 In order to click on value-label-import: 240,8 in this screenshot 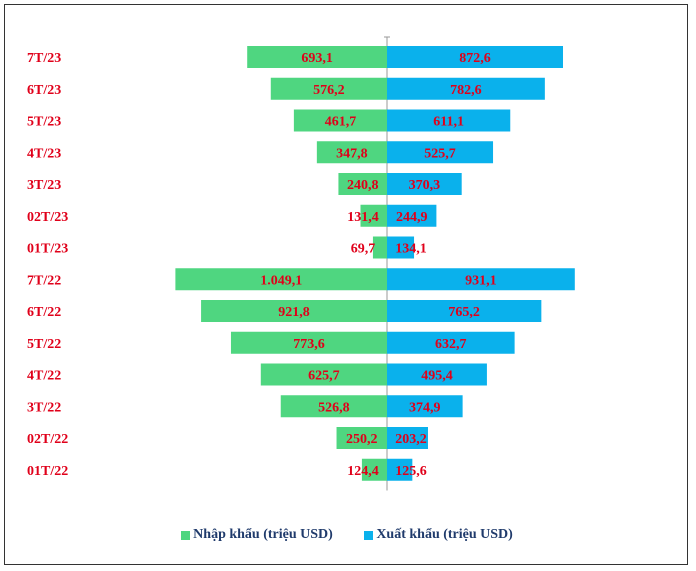, I will do `click(363, 185)`.